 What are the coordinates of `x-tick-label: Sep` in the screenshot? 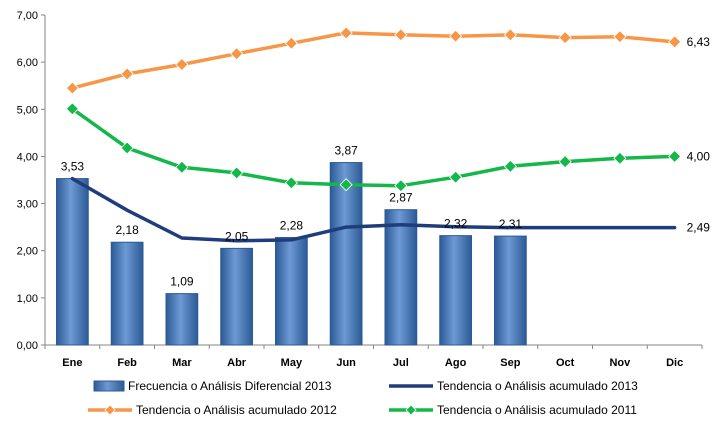 It's located at (510, 363).